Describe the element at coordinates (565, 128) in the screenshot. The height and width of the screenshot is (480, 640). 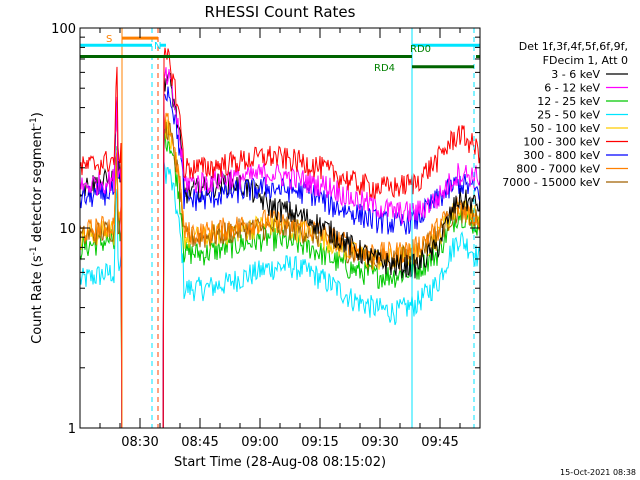
I see `legend-entry-label: 50 - 100 keV` at that location.